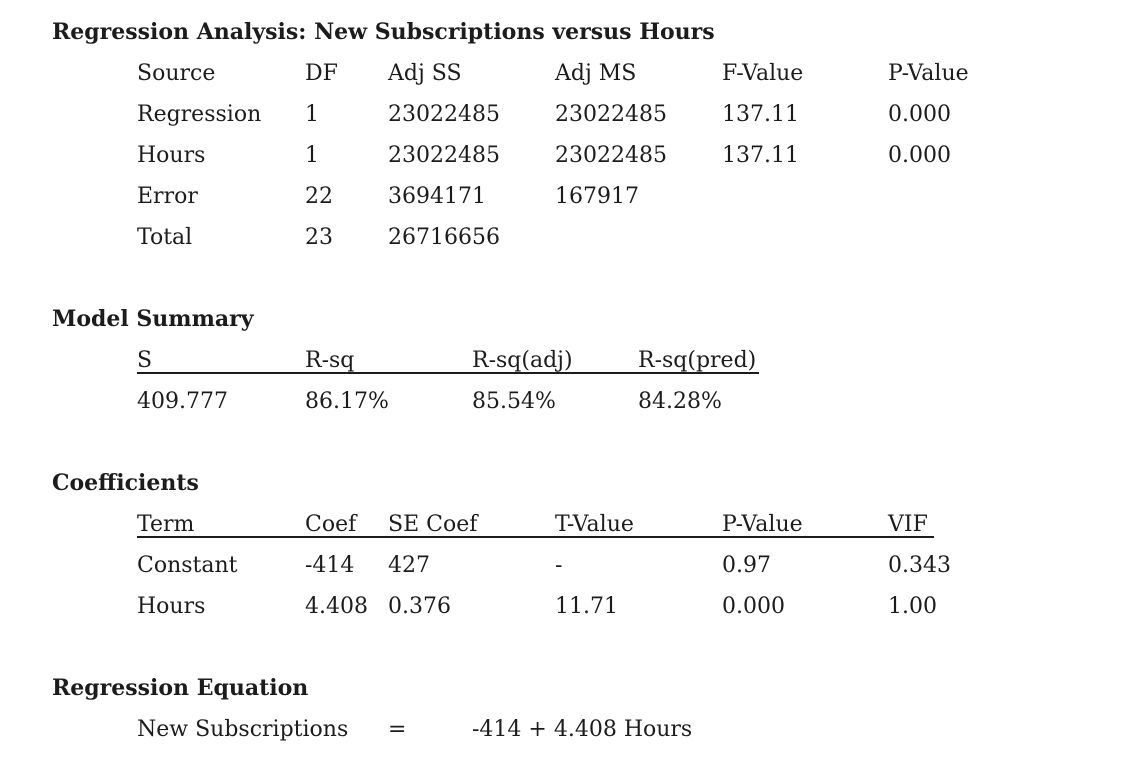 The width and height of the screenshot is (1142, 775). Describe the element at coordinates (514, 401) in the screenshot. I see `table-cell: 85.54%` at that location.